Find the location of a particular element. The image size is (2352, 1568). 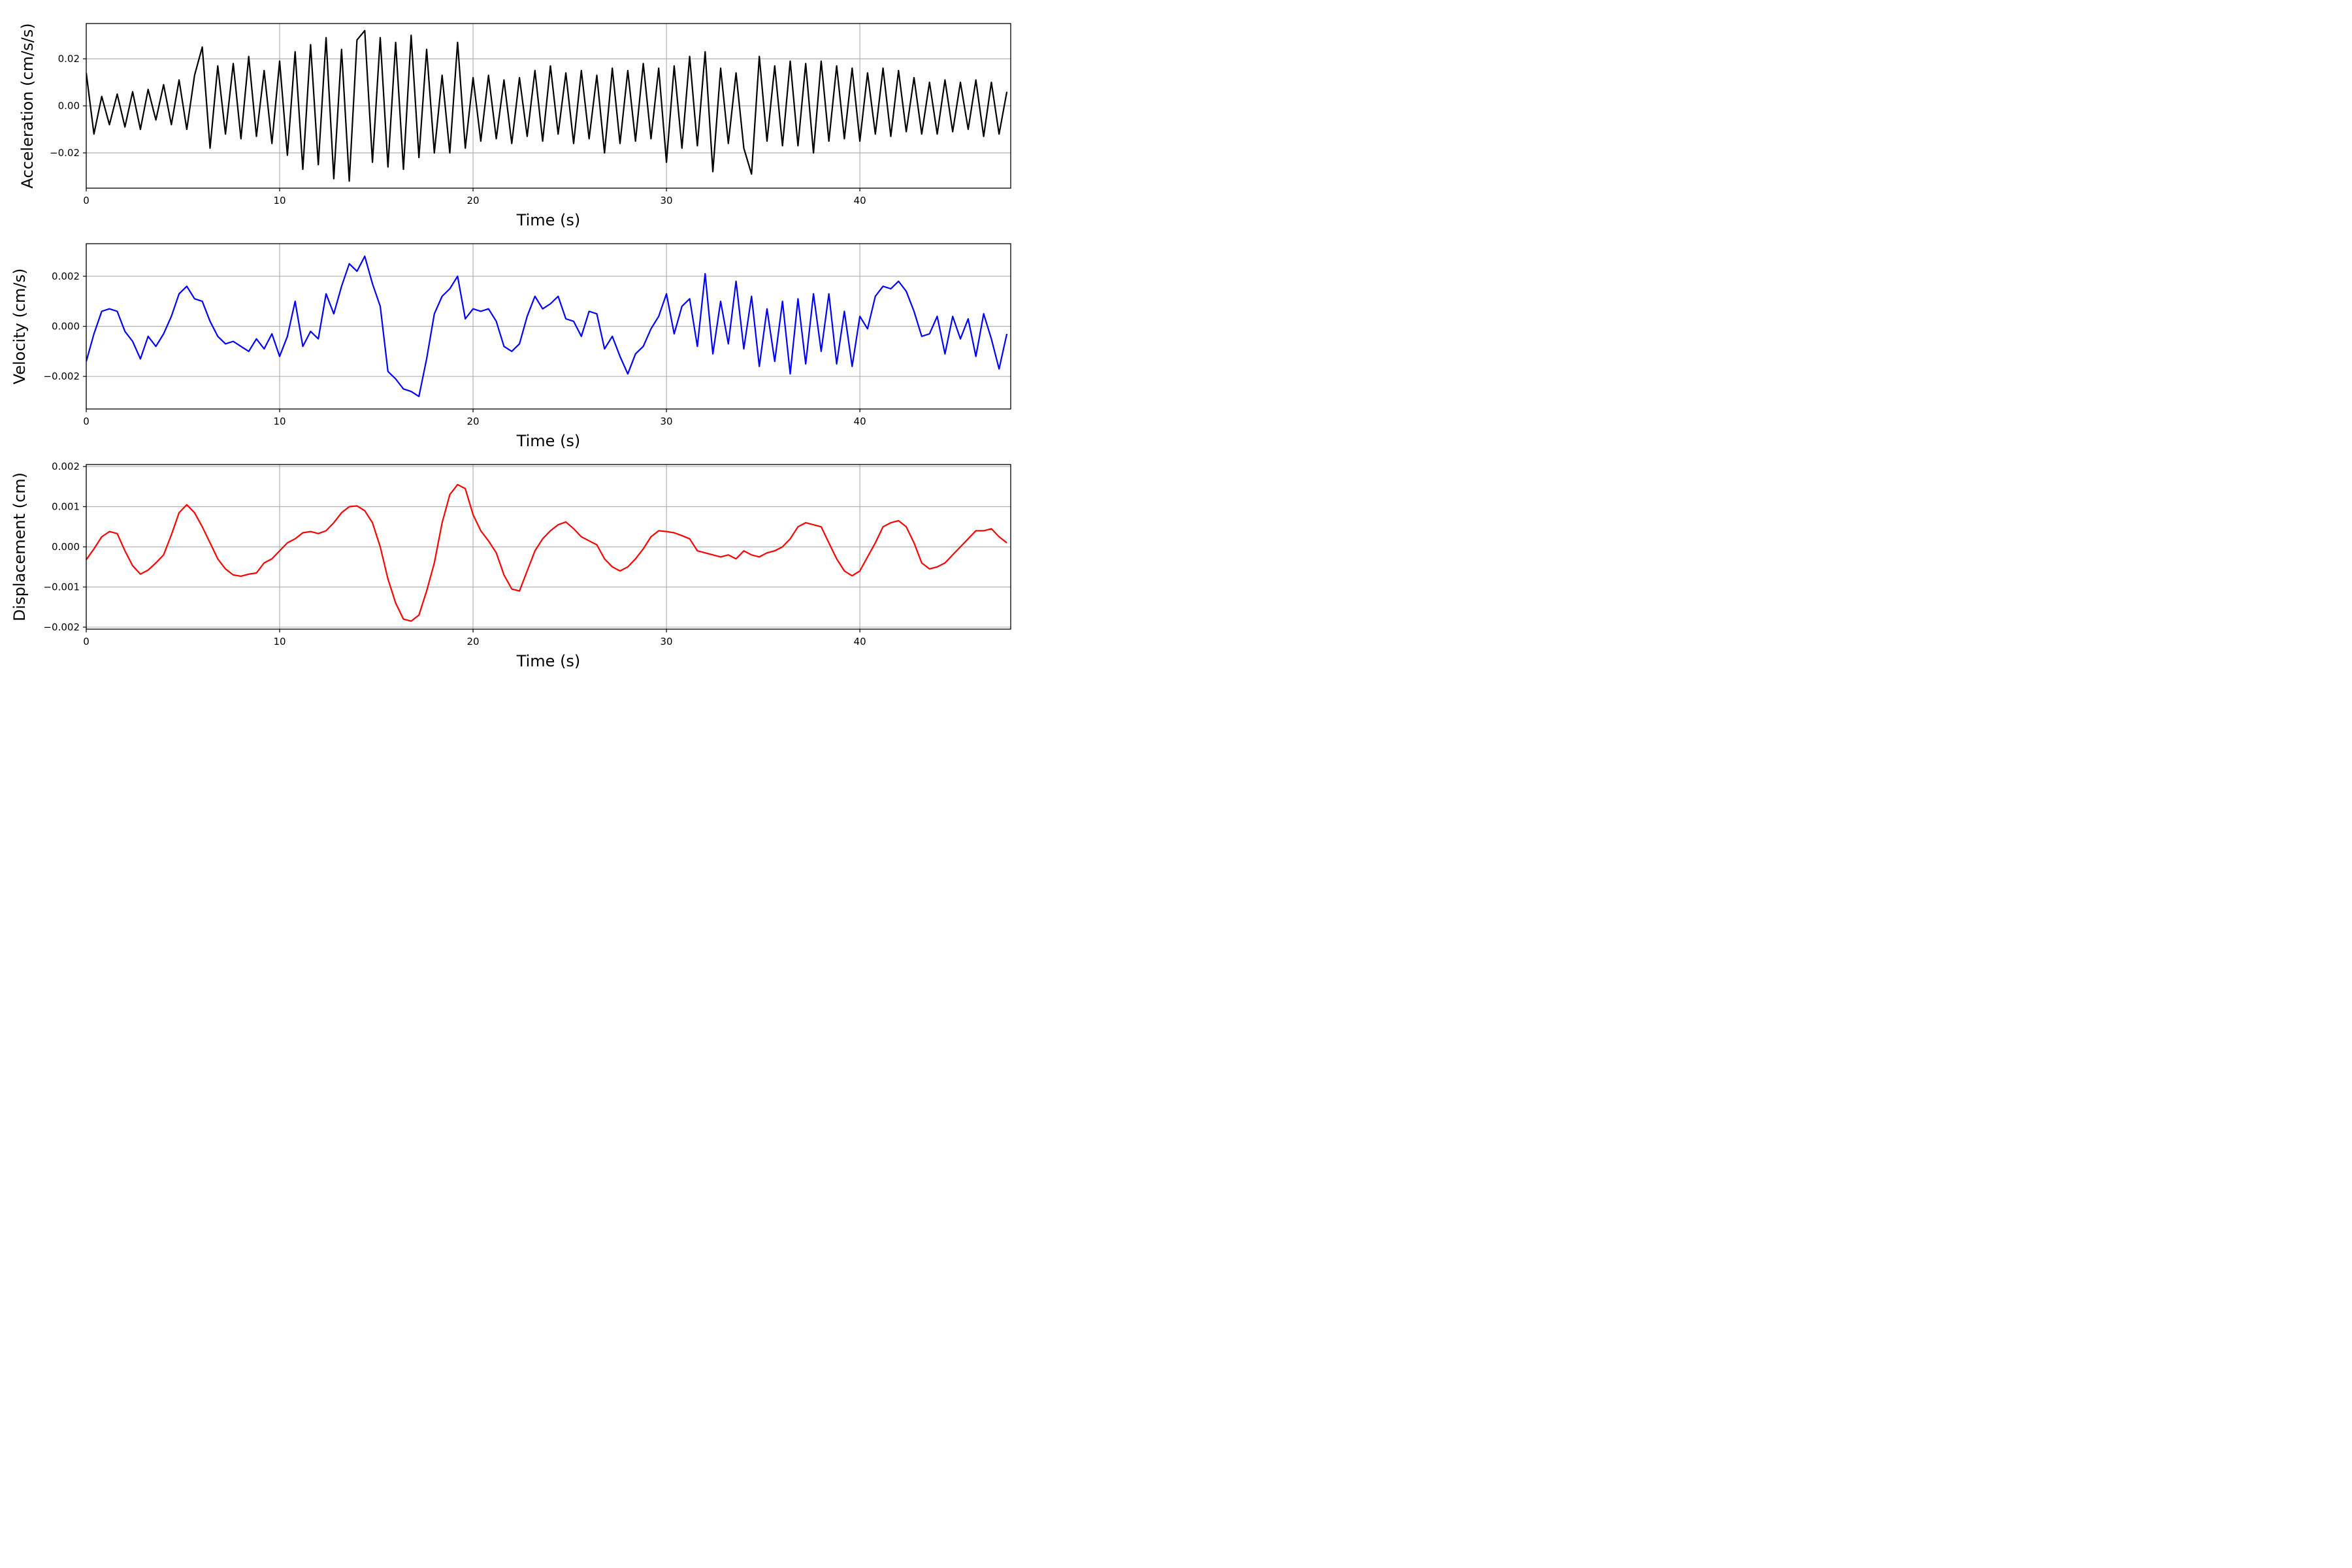

displacement-yaxis-label: Displacement (cm) is located at coordinates (19, 546).